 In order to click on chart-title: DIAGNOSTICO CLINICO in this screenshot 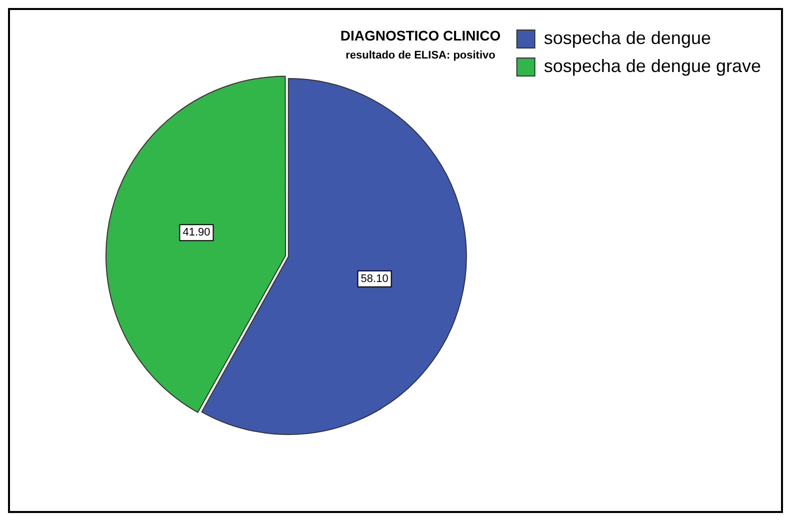, I will do `click(420, 35)`.